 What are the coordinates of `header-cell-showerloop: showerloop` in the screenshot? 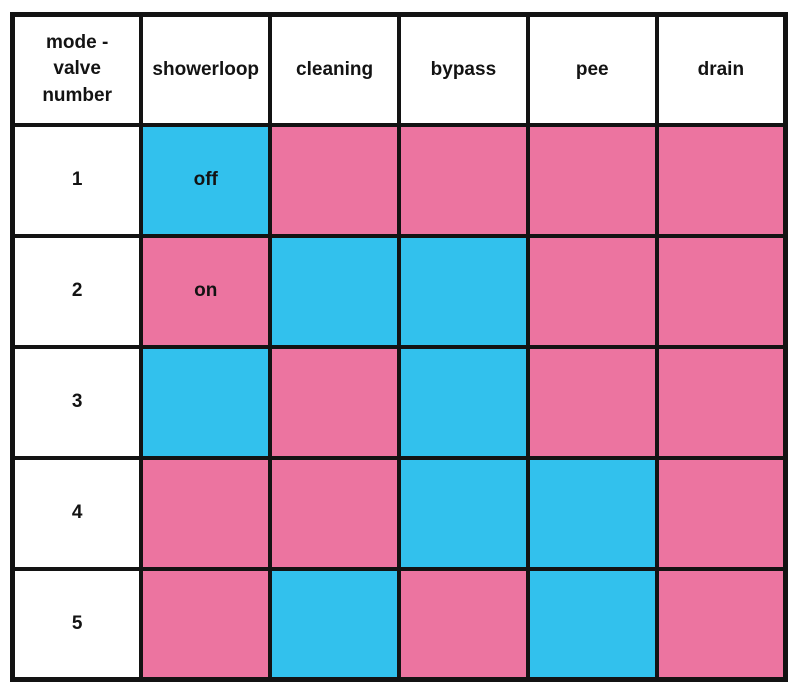 It's located at (206, 69).